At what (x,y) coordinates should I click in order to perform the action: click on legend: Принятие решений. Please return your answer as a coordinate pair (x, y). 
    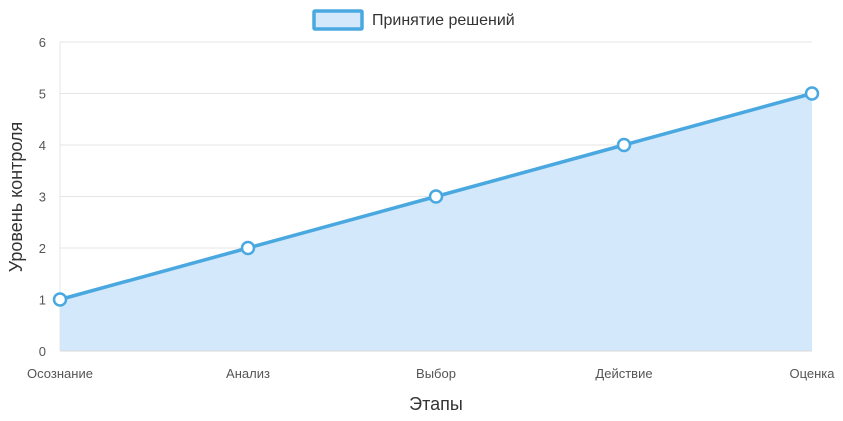
    Looking at the image, I should click on (413, 20).